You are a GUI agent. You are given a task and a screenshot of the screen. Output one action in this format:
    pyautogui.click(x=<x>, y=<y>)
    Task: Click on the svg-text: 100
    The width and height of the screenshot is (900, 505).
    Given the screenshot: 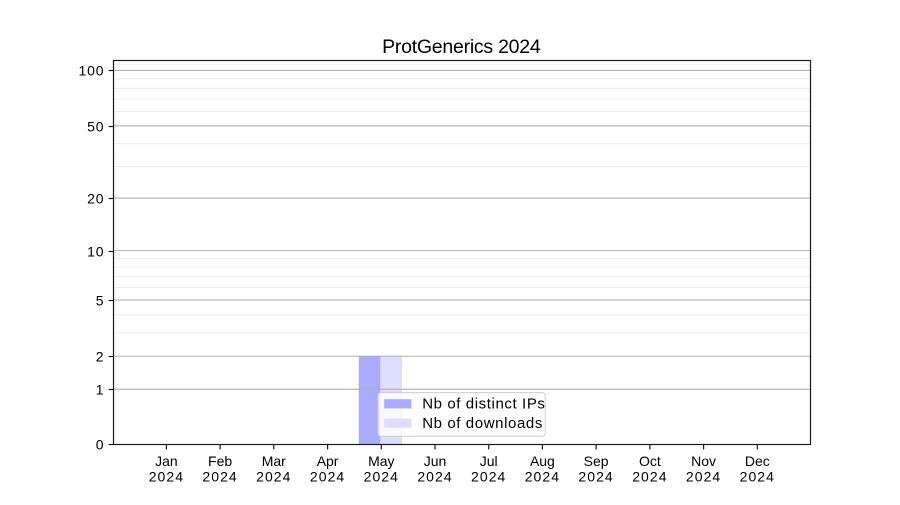 What is the action you would take?
    pyautogui.click(x=92, y=71)
    